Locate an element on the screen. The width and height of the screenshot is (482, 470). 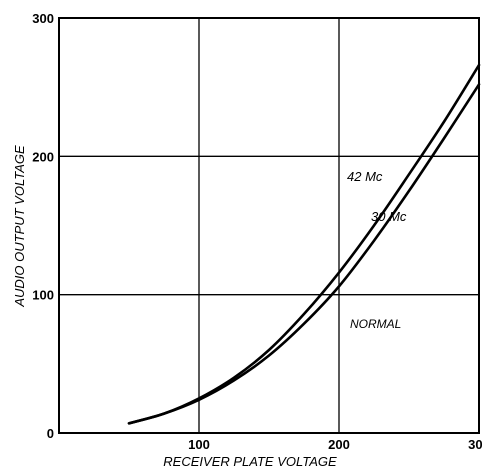
series-label-30-mc: 30 Mc is located at coordinates (389, 216).